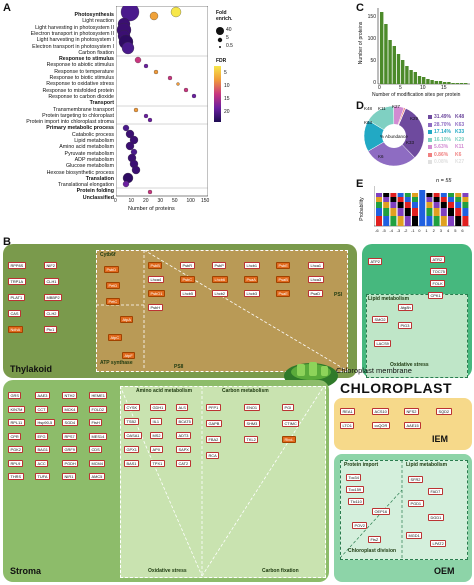 This screenshot has height=585, width=474. I want to click on protein-box: CAT2, so click(183, 463).